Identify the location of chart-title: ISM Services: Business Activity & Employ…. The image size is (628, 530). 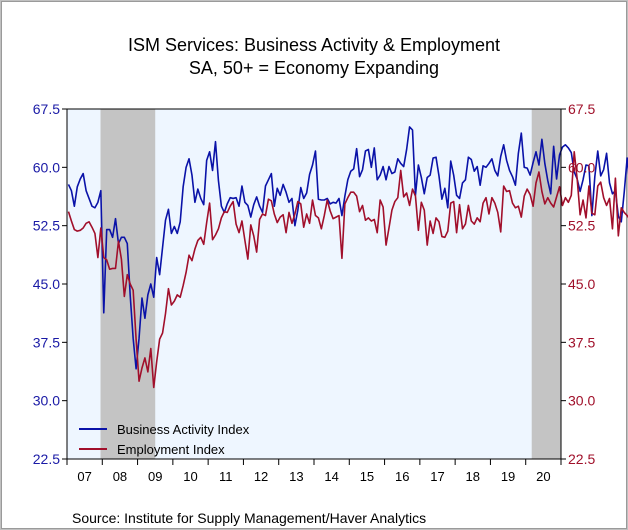
(314, 45).